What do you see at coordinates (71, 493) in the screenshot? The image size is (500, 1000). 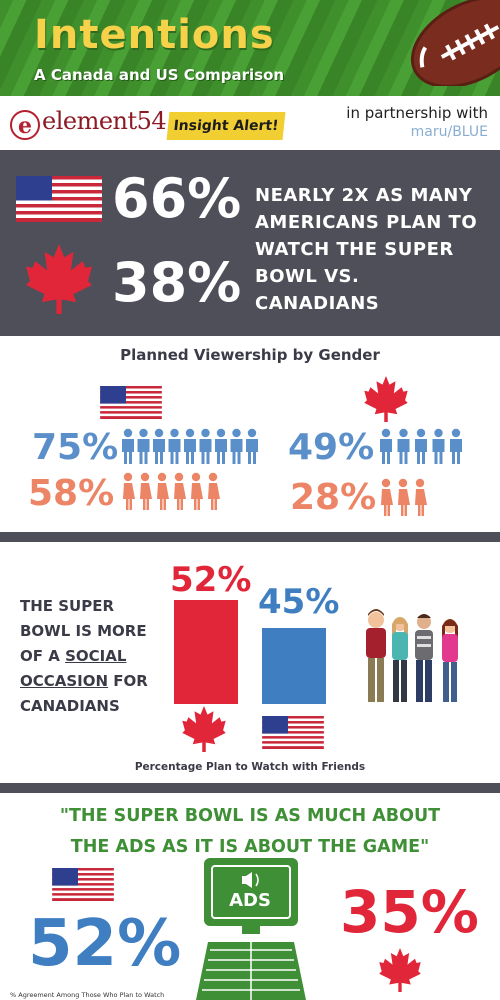 I see `us-female-percent: 58%` at bounding box center [71, 493].